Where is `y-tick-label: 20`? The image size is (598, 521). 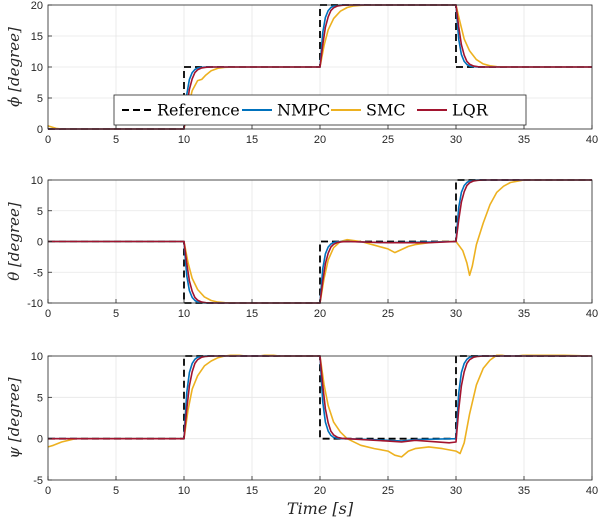
y-tick-label: 20 is located at coordinates (37, 6).